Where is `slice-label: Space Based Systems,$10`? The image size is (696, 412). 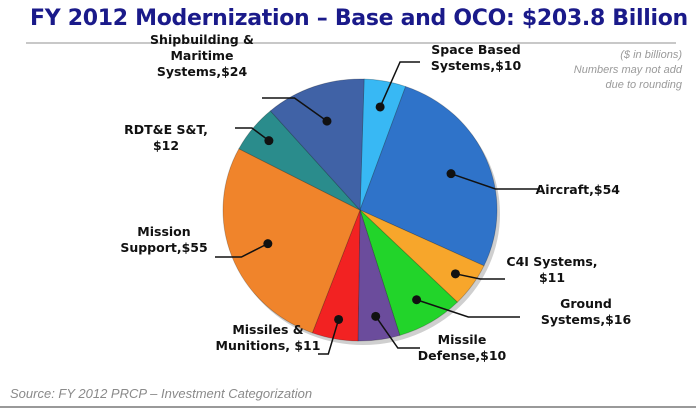
slice-label: Space Based Systems,$10 is located at coordinates (476, 57).